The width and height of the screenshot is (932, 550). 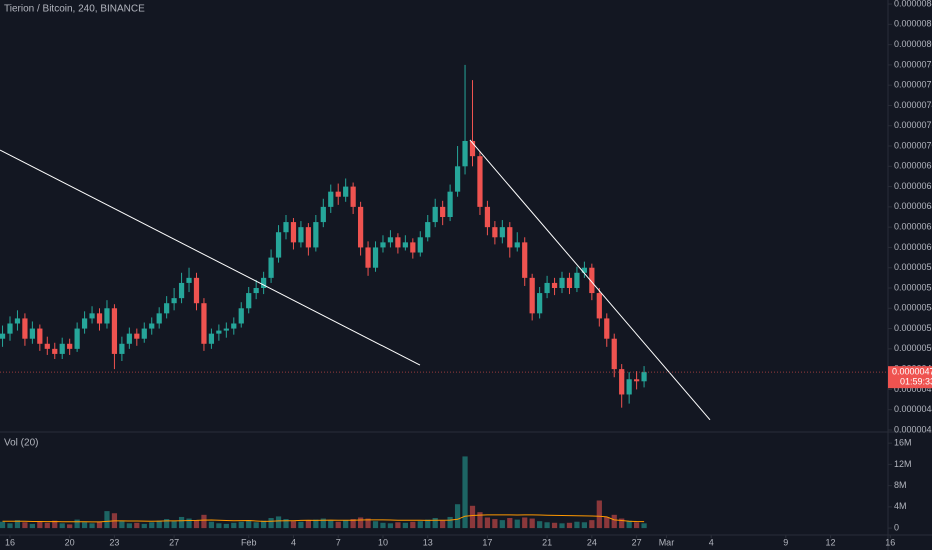 I want to click on x-tick-label: Feb, so click(x=249, y=542).